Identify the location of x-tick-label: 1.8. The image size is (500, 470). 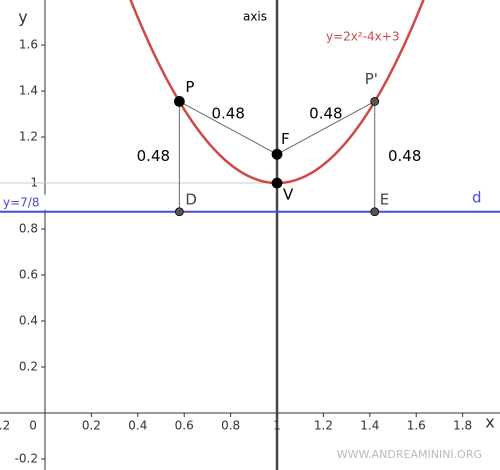
(462, 425).